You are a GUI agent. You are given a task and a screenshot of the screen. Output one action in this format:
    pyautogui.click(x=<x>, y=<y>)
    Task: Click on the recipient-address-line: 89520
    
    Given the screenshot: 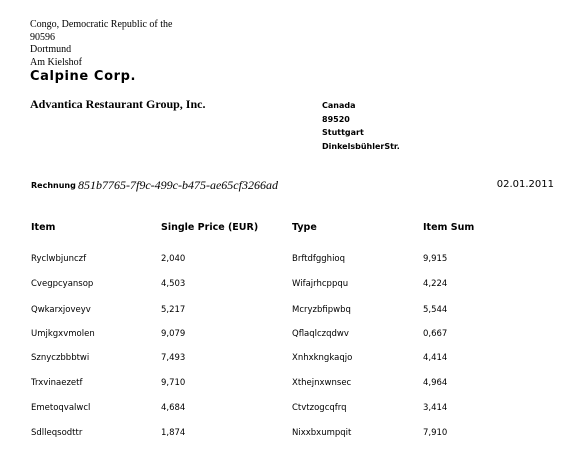 What is the action you would take?
    pyautogui.click(x=336, y=119)
    